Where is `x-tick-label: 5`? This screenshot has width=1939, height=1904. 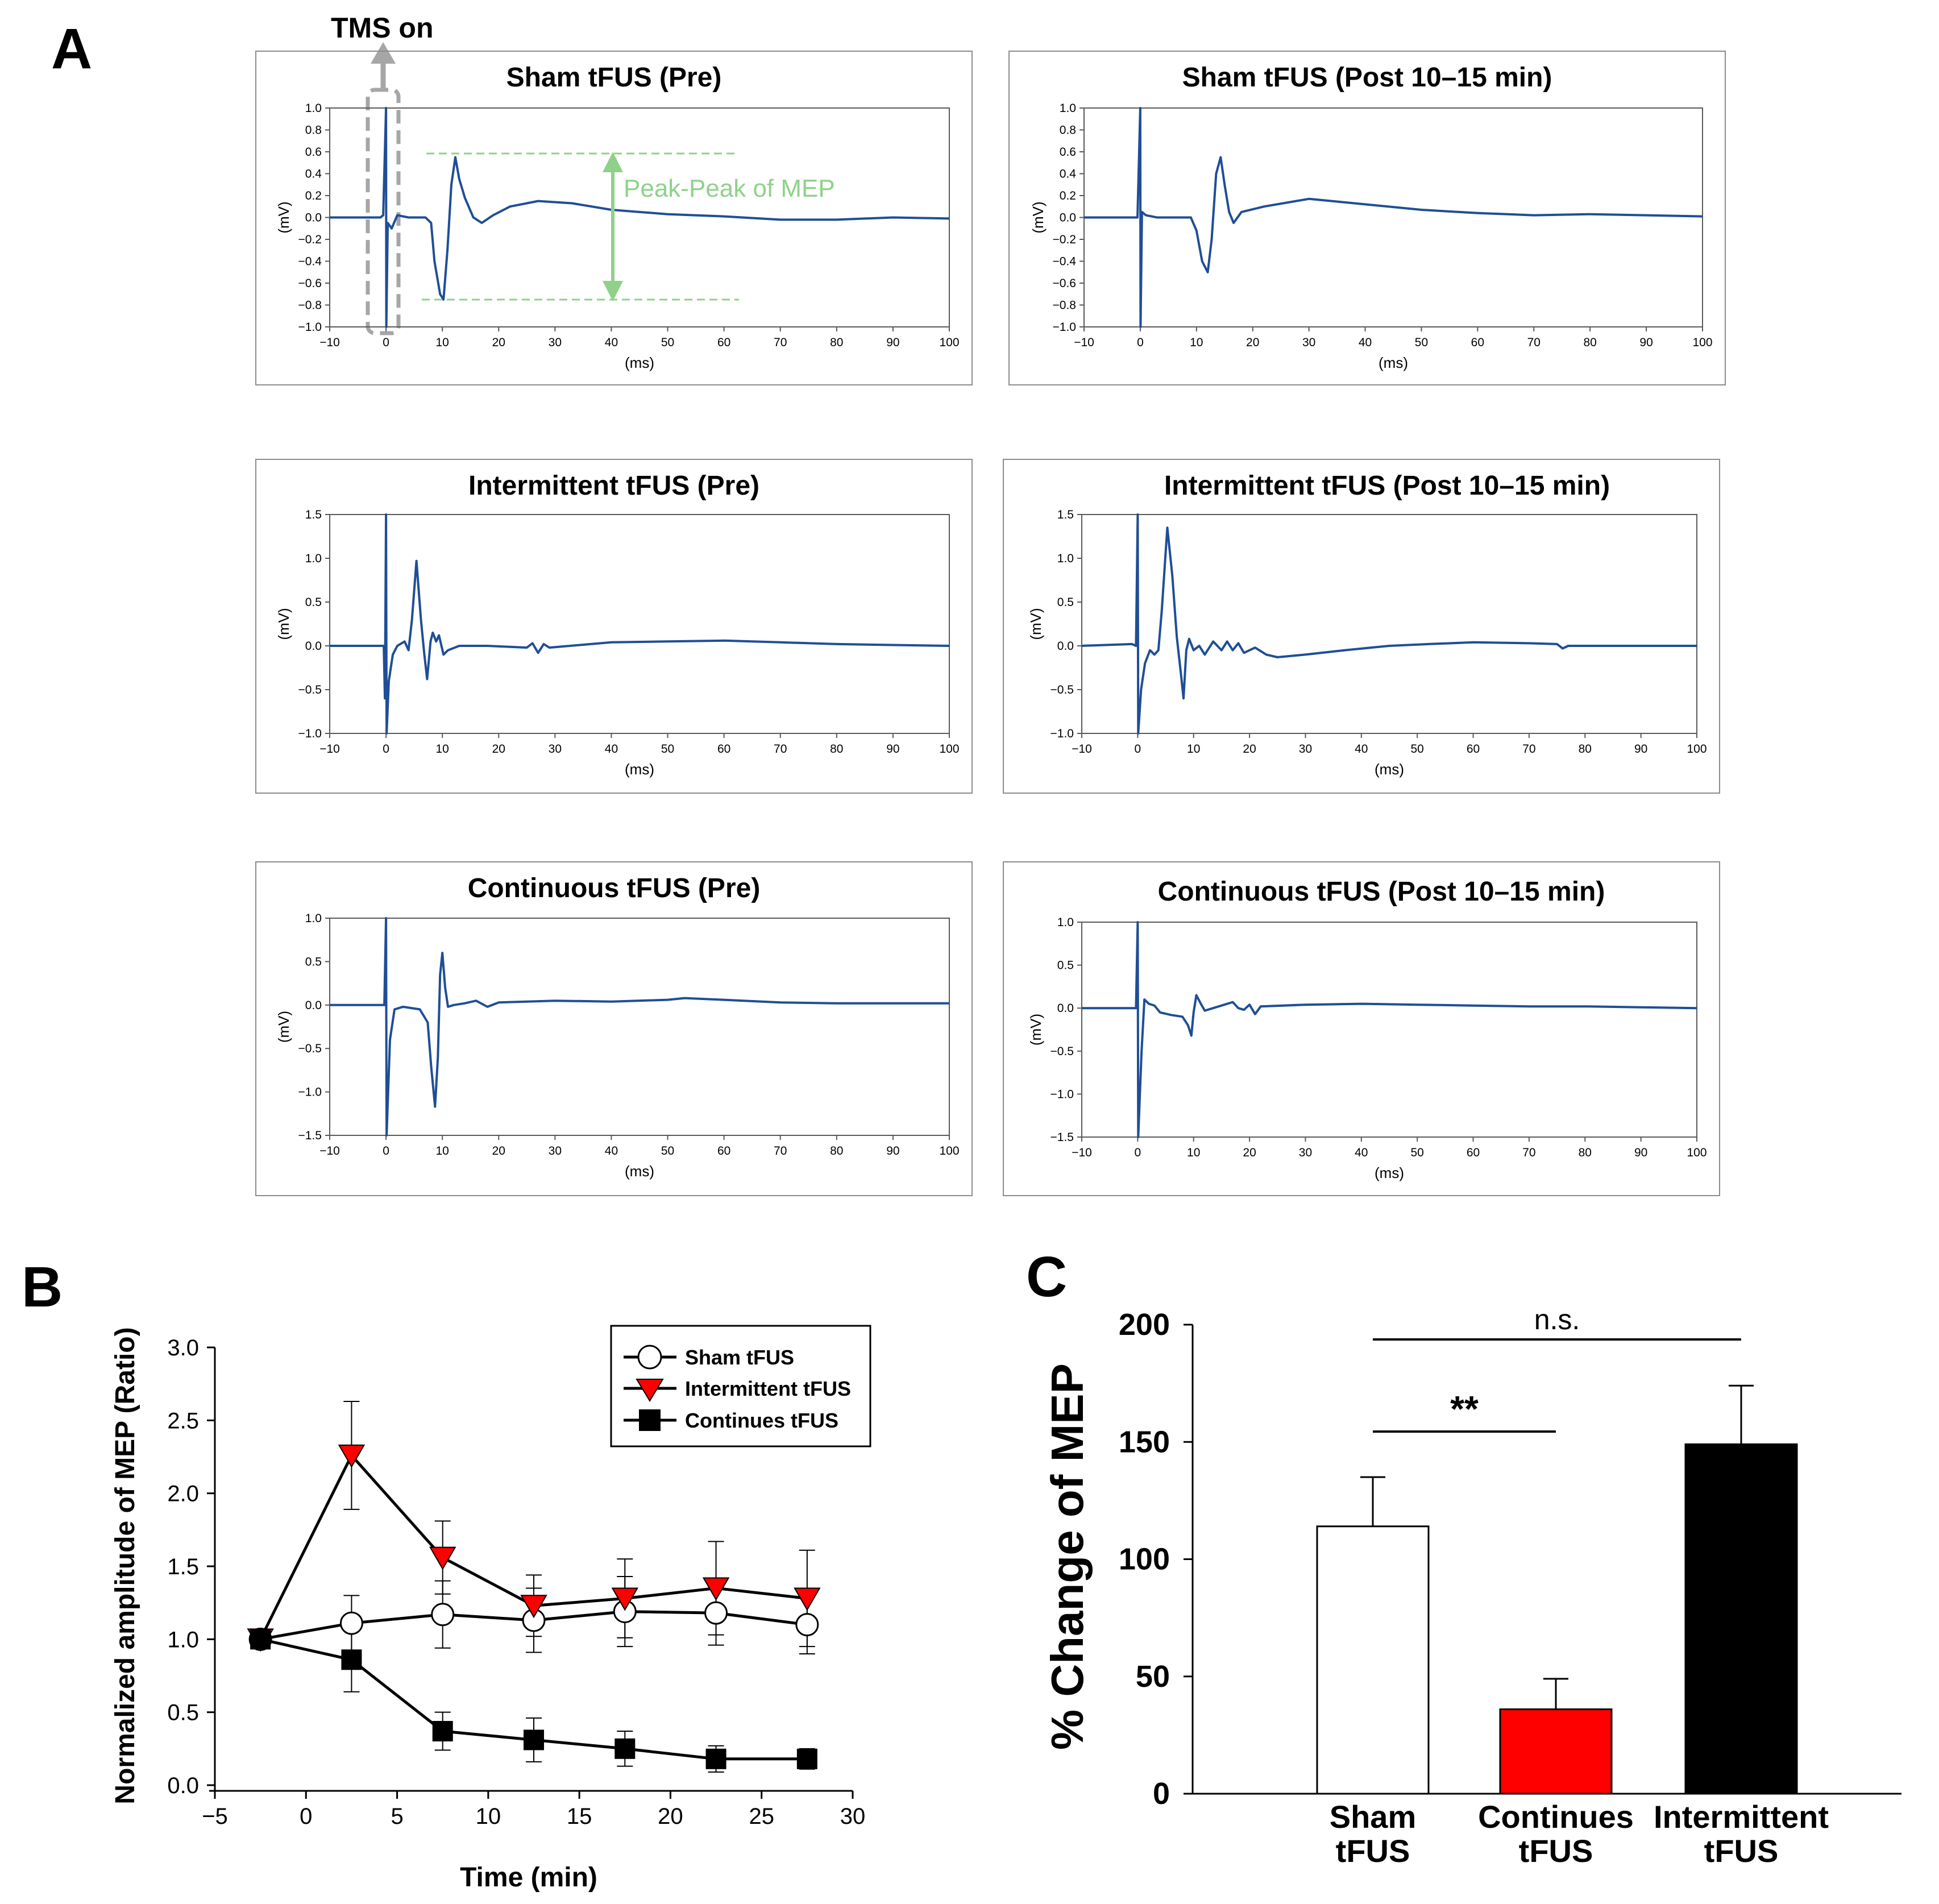
x-tick-label: 5 is located at coordinates (397, 1817).